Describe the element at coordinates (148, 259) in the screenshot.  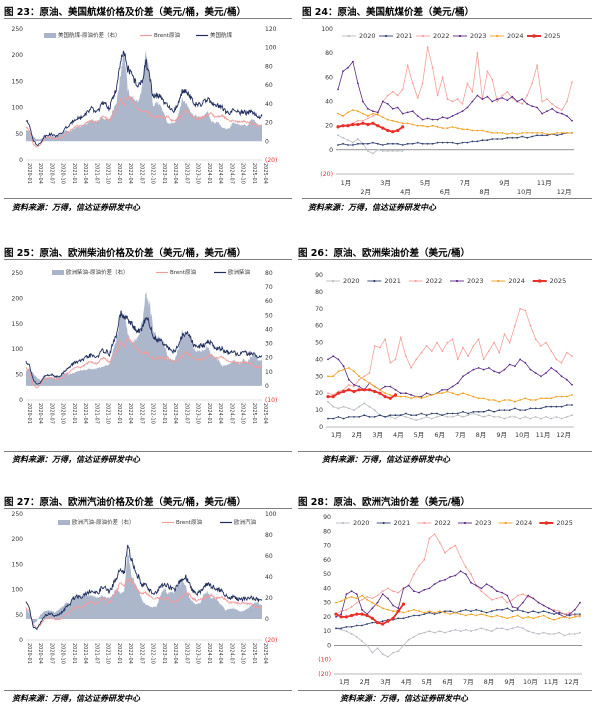
I see `panel-25-title-rule` at that location.